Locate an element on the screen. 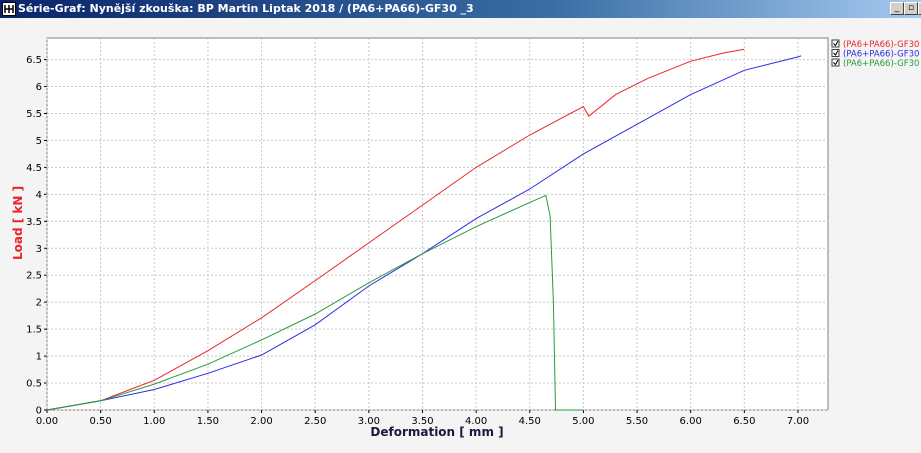 Image resolution: width=921 pixels, height=453 pixels. x-tick-label: 4.00 is located at coordinates (476, 421).